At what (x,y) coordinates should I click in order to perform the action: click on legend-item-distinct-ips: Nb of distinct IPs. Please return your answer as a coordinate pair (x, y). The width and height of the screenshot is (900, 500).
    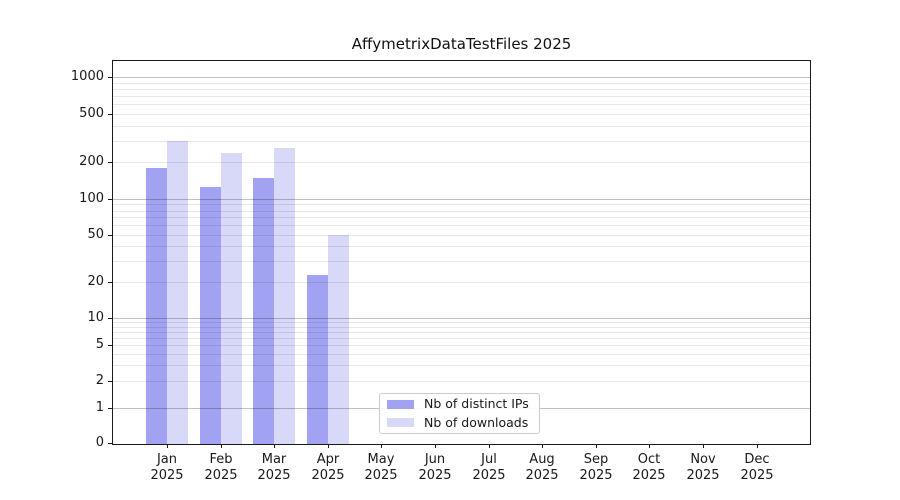
    Looking at the image, I should click on (459, 404).